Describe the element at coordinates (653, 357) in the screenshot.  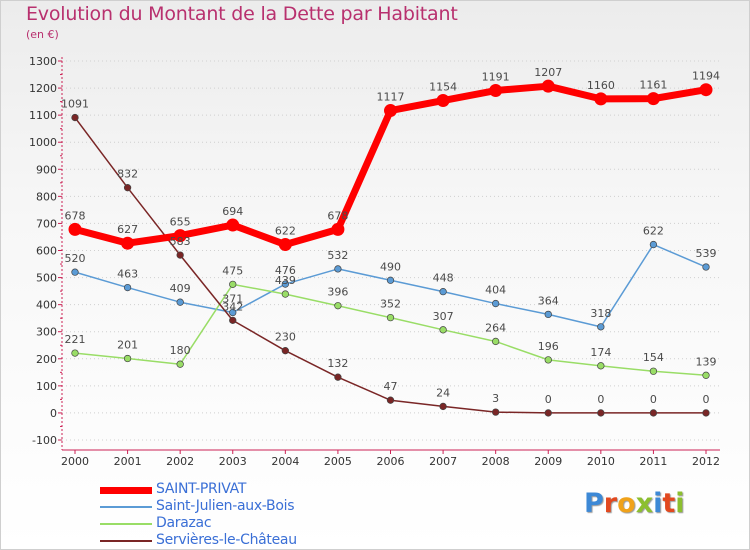
I see `data-label: 154` at that location.